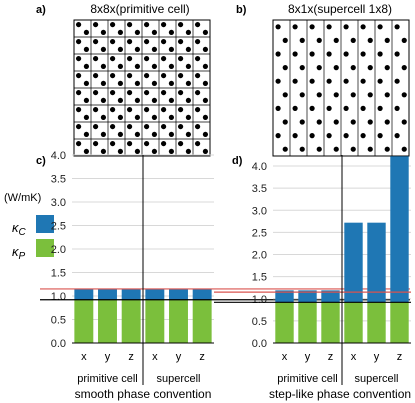 The image size is (415, 403). What do you see at coordinates (241, 10) in the screenshot?
I see `panel-b-letter: b)` at bounding box center [241, 10].